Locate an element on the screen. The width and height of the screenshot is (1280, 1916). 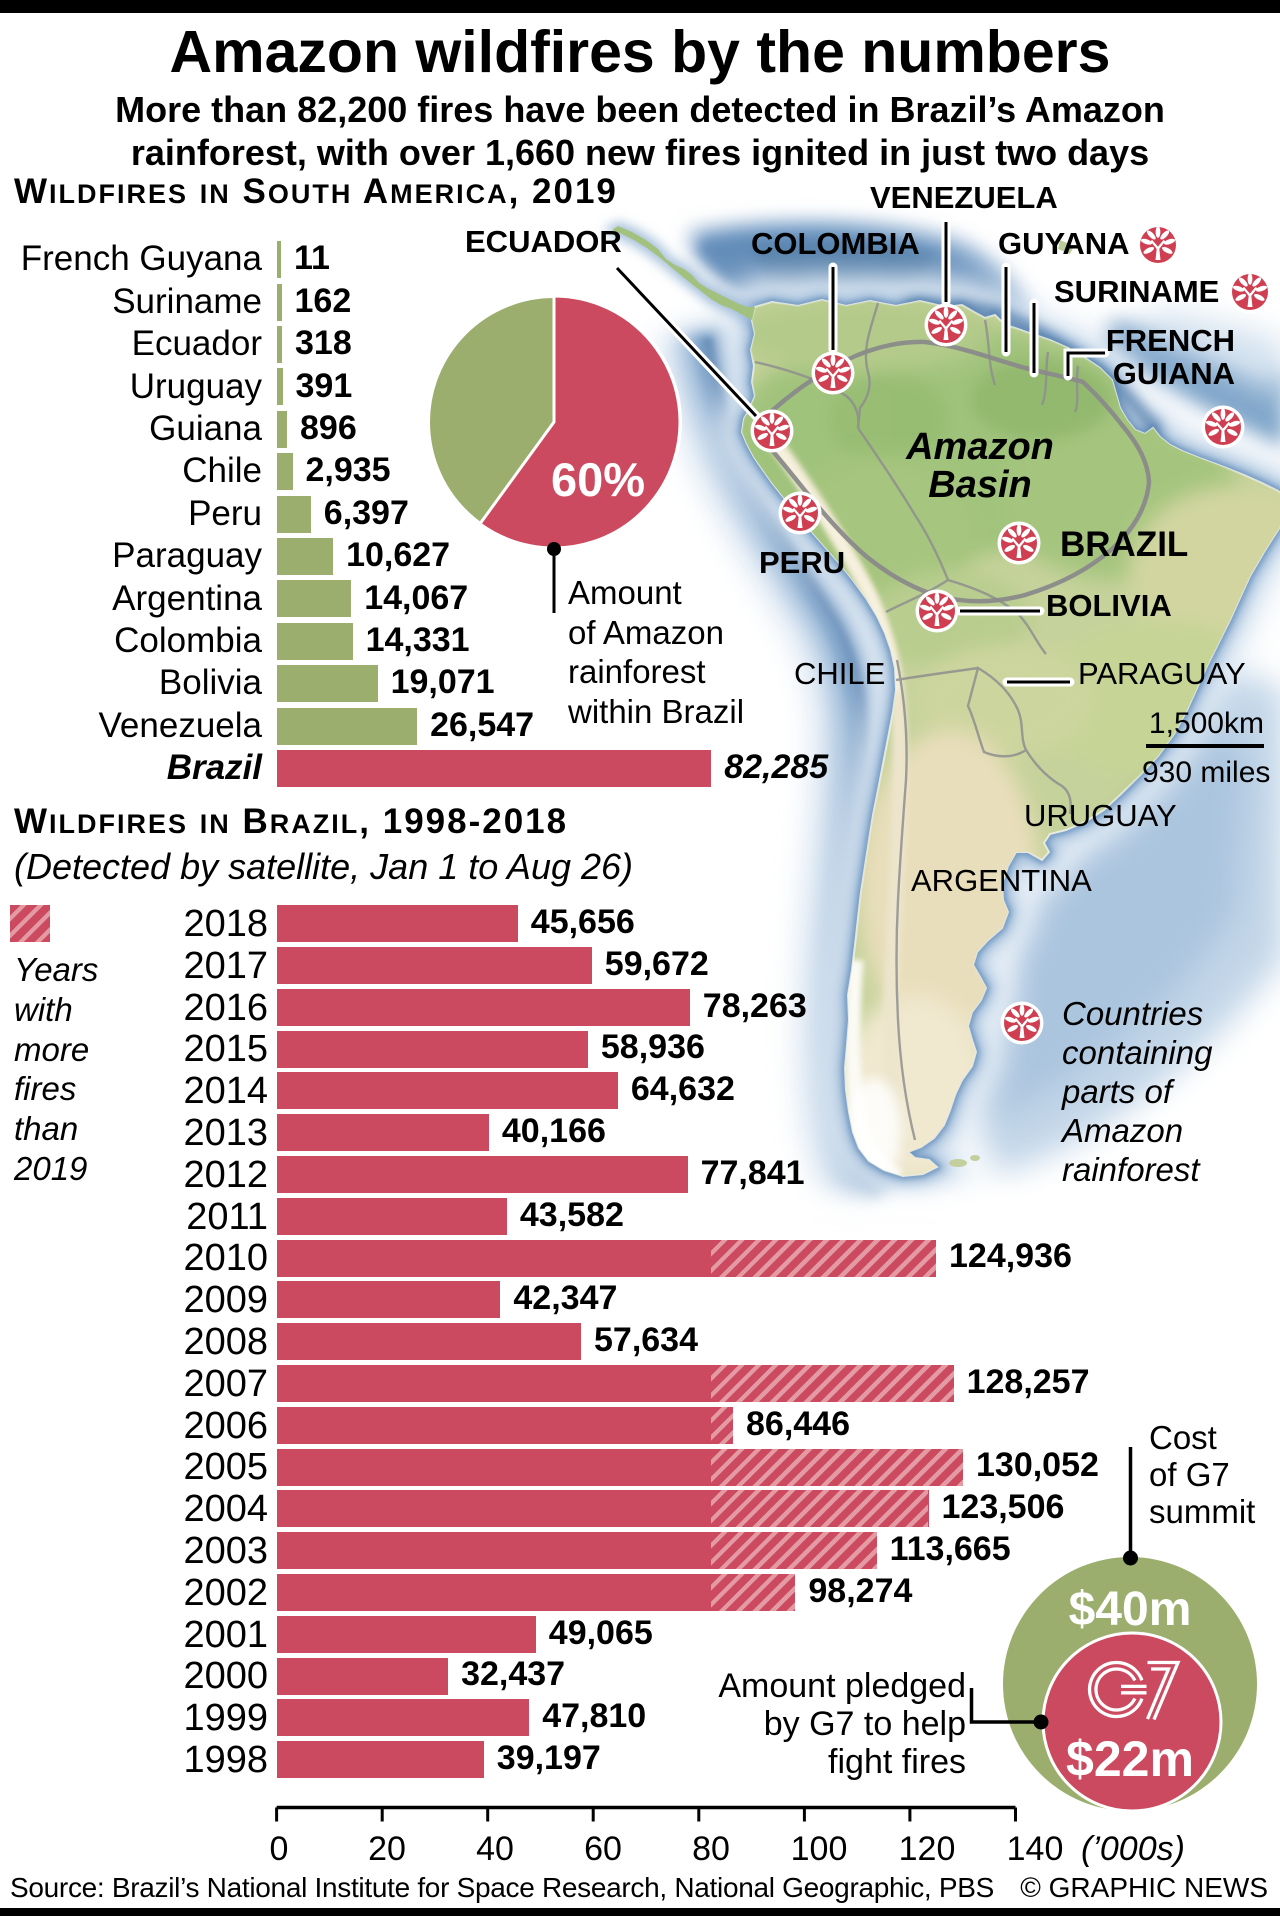
svg-text: BOLIVIA is located at coordinates (1109, 605).